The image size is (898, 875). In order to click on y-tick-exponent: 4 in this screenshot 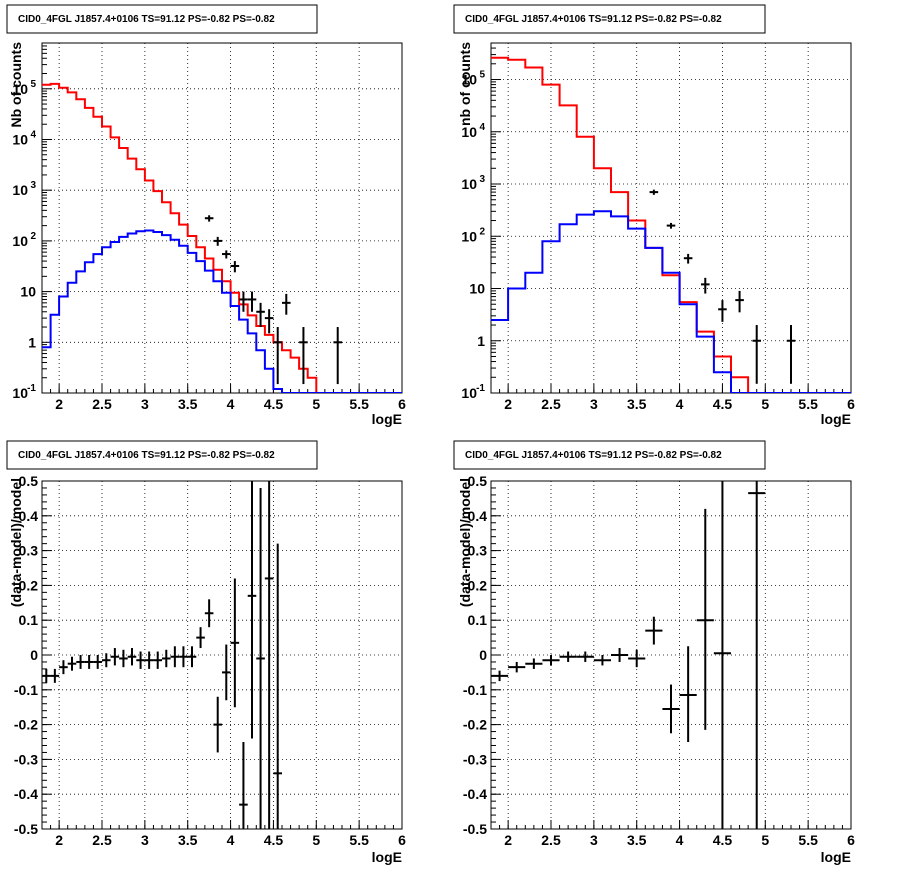, I will do `click(33, 134)`.